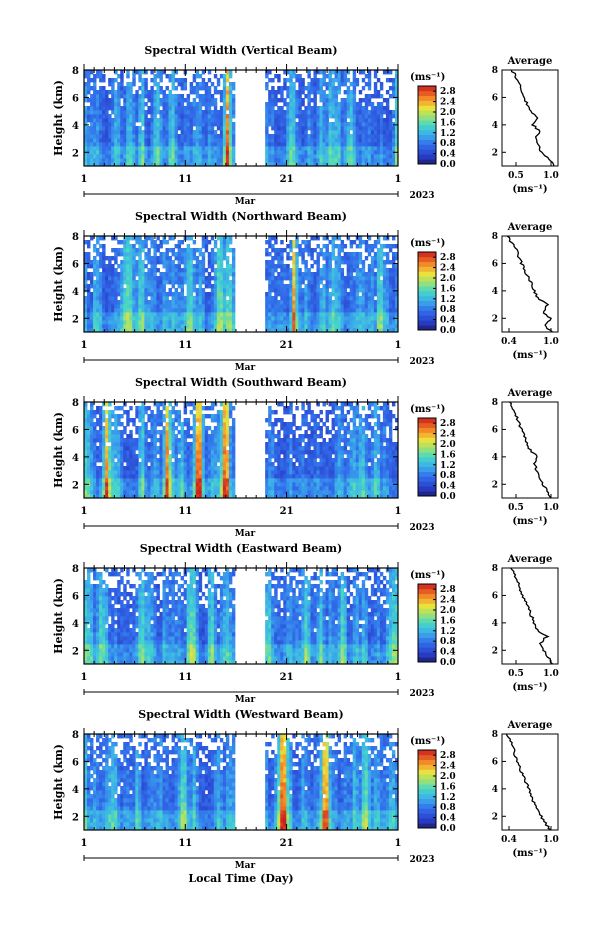 Image resolution: width=610 pixels, height=931 pixels. Describe the element at coordinates (529, 521) in the screenshot. I see `average-xlabel: (ms⁻¹)` at that location.